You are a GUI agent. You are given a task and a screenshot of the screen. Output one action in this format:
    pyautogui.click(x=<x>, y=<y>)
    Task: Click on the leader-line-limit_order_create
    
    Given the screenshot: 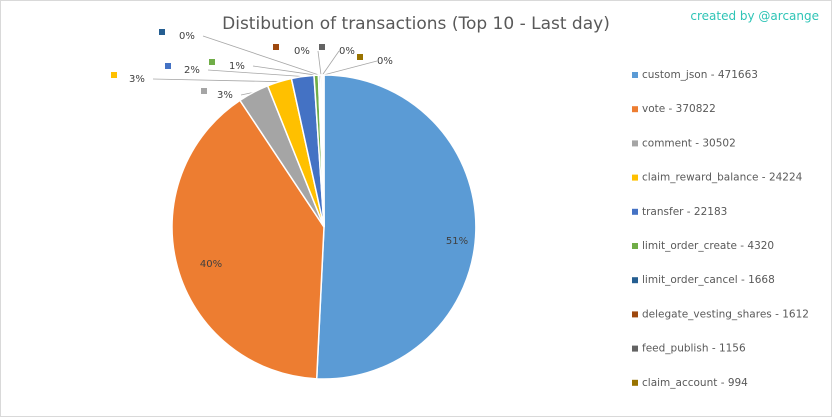 What is the action you would take?
    pyautogui.click(x=284, y=70)
    